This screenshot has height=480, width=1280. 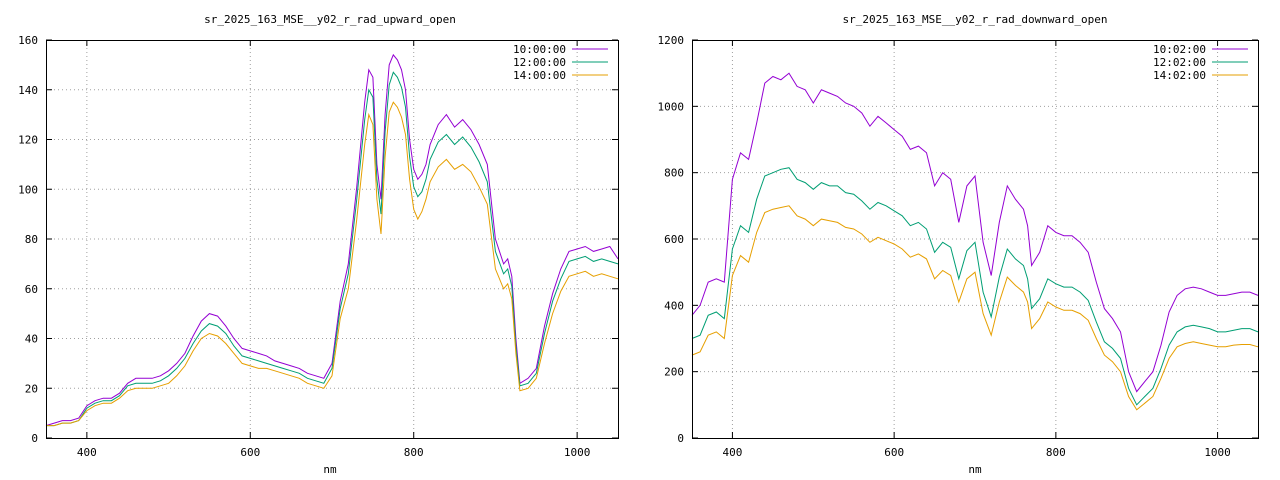 I want to click on y-tick-label: 200, so click(x=674, y=372).